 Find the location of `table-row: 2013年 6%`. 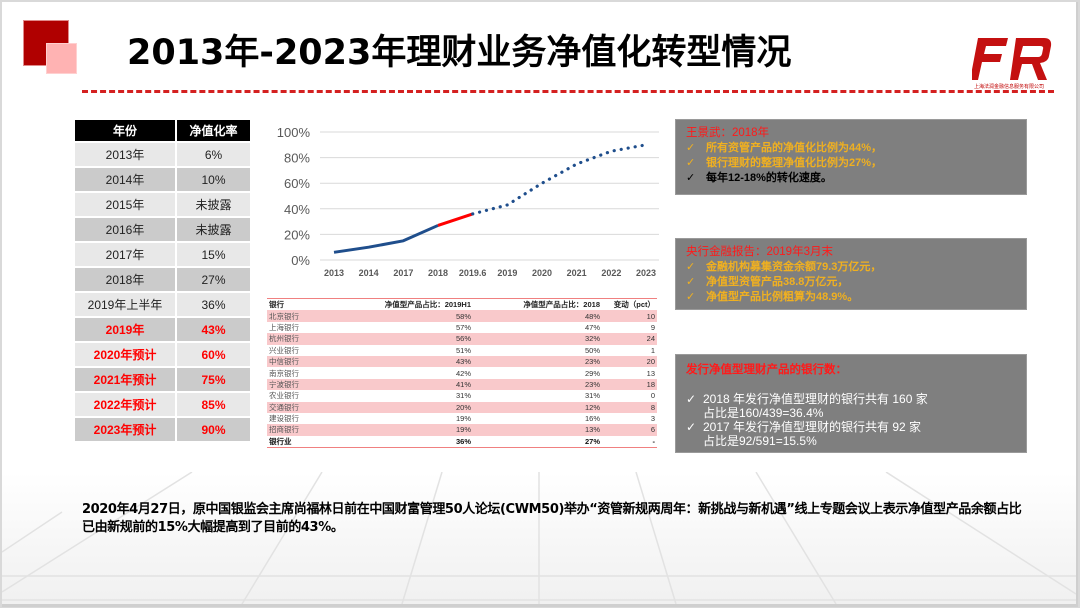

table-row: 2013年 6% is located at coordinates (162, 154).